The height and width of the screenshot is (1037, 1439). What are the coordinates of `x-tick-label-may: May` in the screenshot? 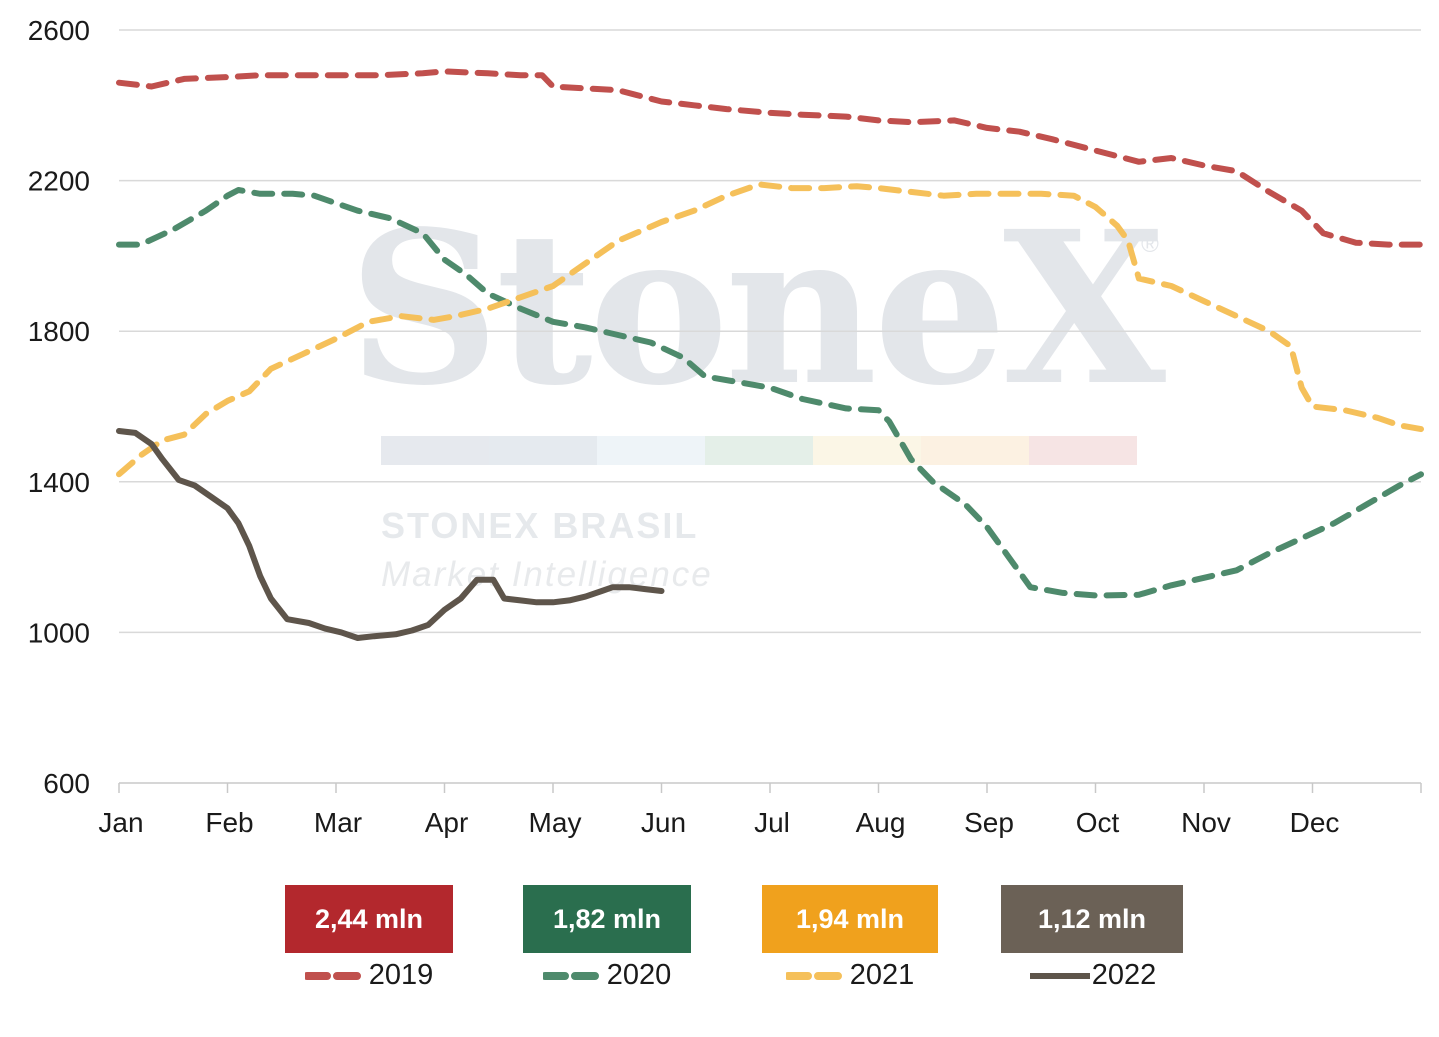 It's located at (555, 822).